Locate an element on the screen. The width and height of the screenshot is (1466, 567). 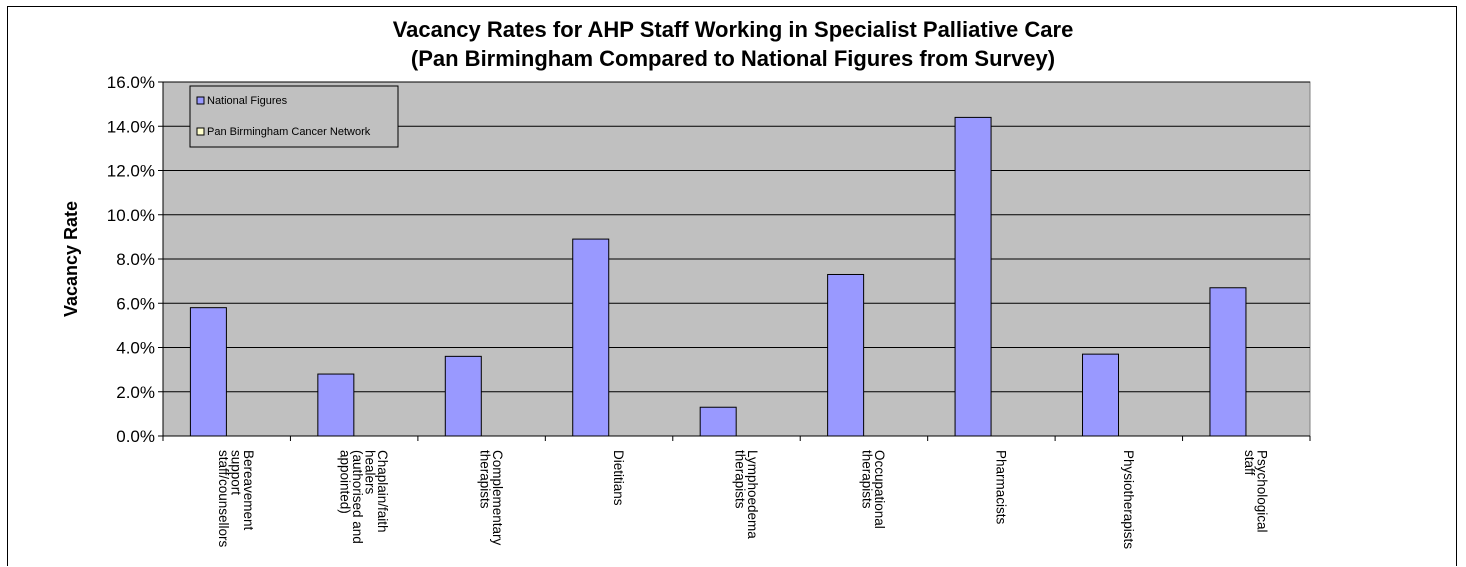
y-tick-labels: 0.0% 2.0% 4.0% 6.0% 8.0% 10.0% 12.0% 14.0% 16.0% is located at coordinates (131, 259).